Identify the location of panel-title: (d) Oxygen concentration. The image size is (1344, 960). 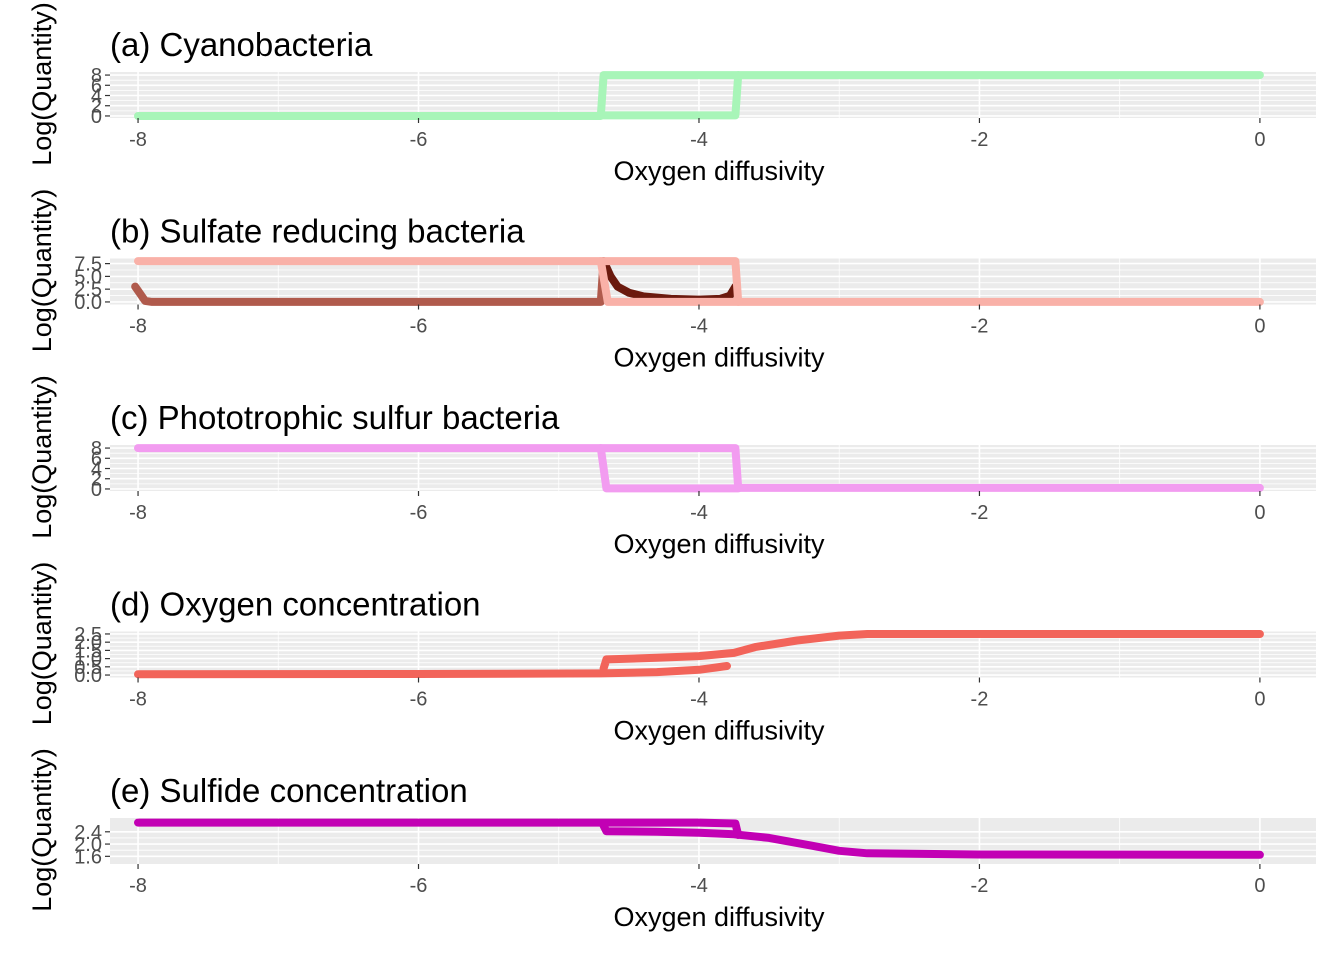
(295, 604).